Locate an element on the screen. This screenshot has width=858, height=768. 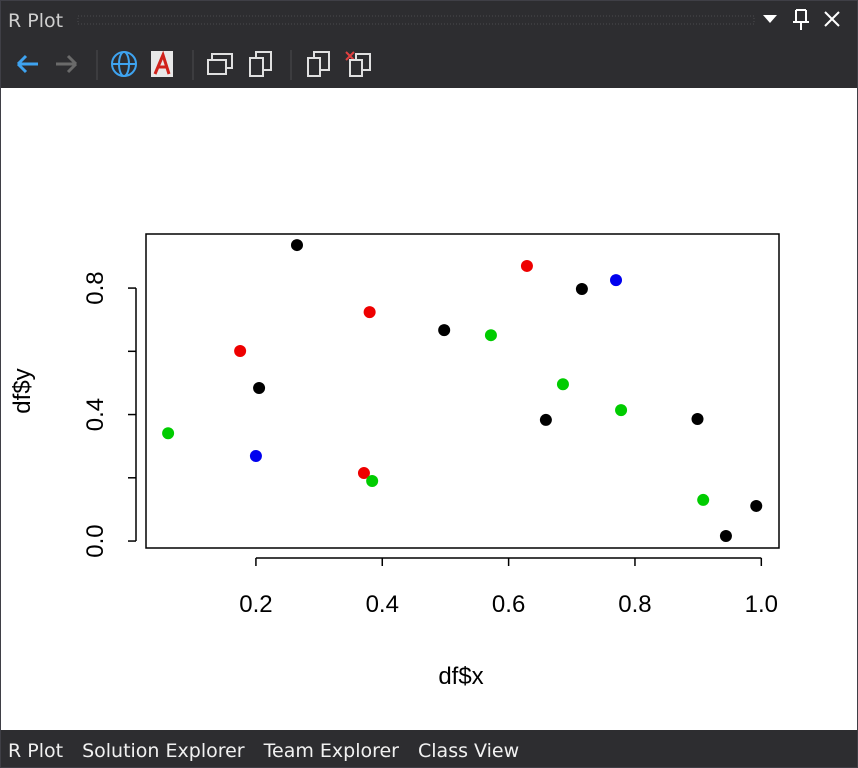
tab-bar is located at coordinates (429, 749).